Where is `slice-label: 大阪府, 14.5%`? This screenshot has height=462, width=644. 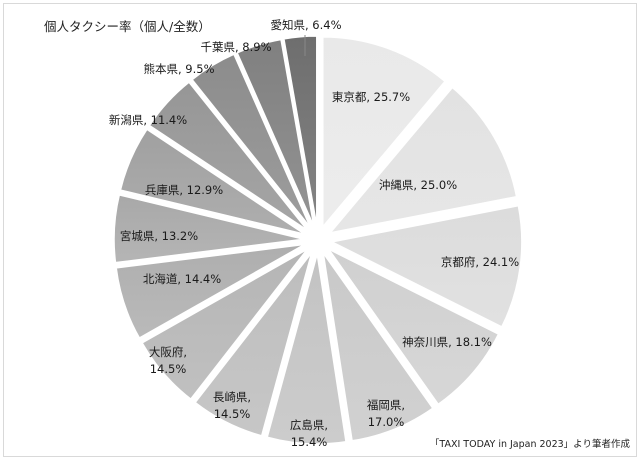 slice-label: 大阪府, 14.5% is located at coordinates (168, 360).